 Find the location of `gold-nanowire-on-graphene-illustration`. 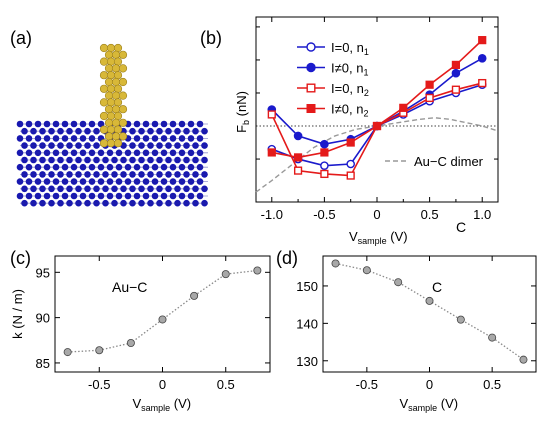

gold-nanowire-on-graphene-illustration is located at coordinates (112, 125).